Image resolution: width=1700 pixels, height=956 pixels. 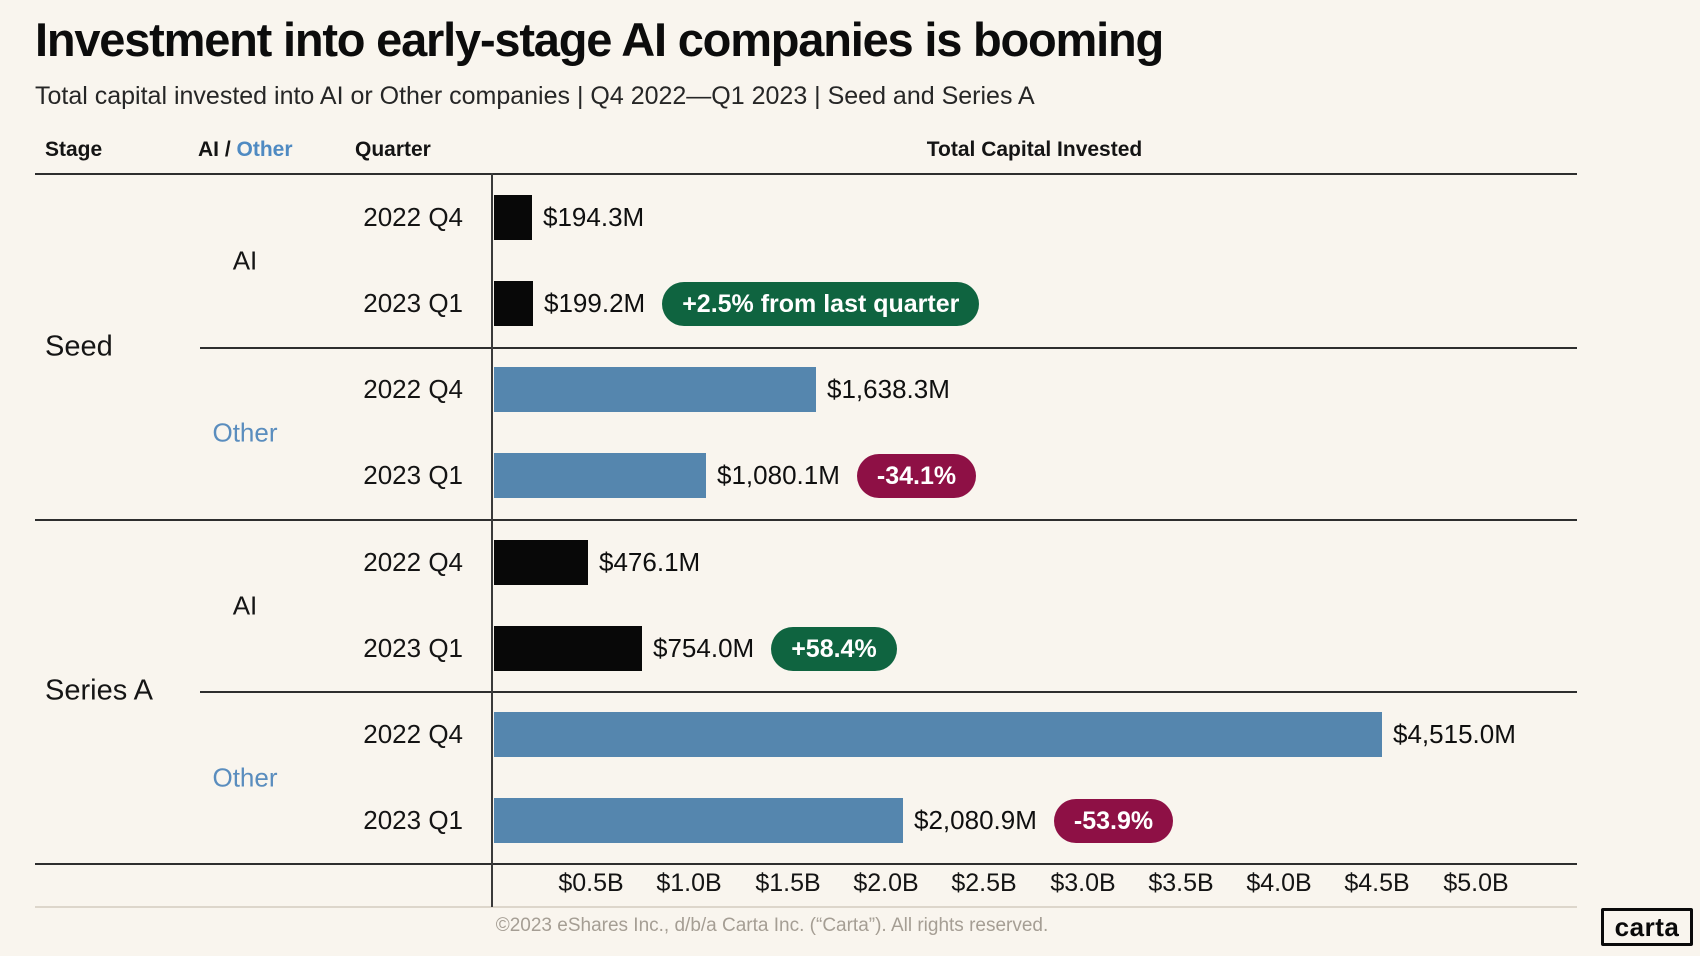 I want to click on column-header-stage: Stage, so click(x=74, y=149).